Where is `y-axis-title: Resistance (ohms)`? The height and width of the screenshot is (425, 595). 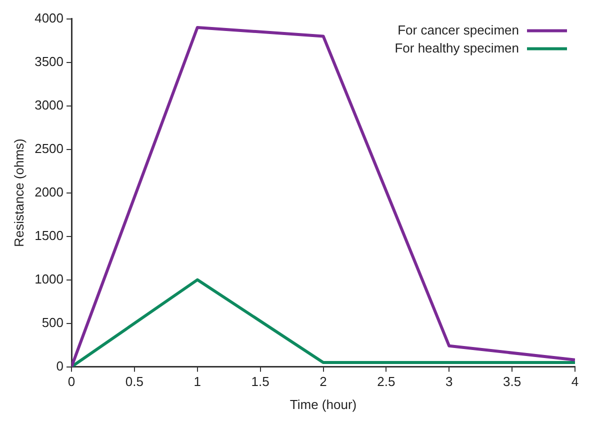 y-axis-title: Resistance (ohms) is located at coordinates (18, 192).